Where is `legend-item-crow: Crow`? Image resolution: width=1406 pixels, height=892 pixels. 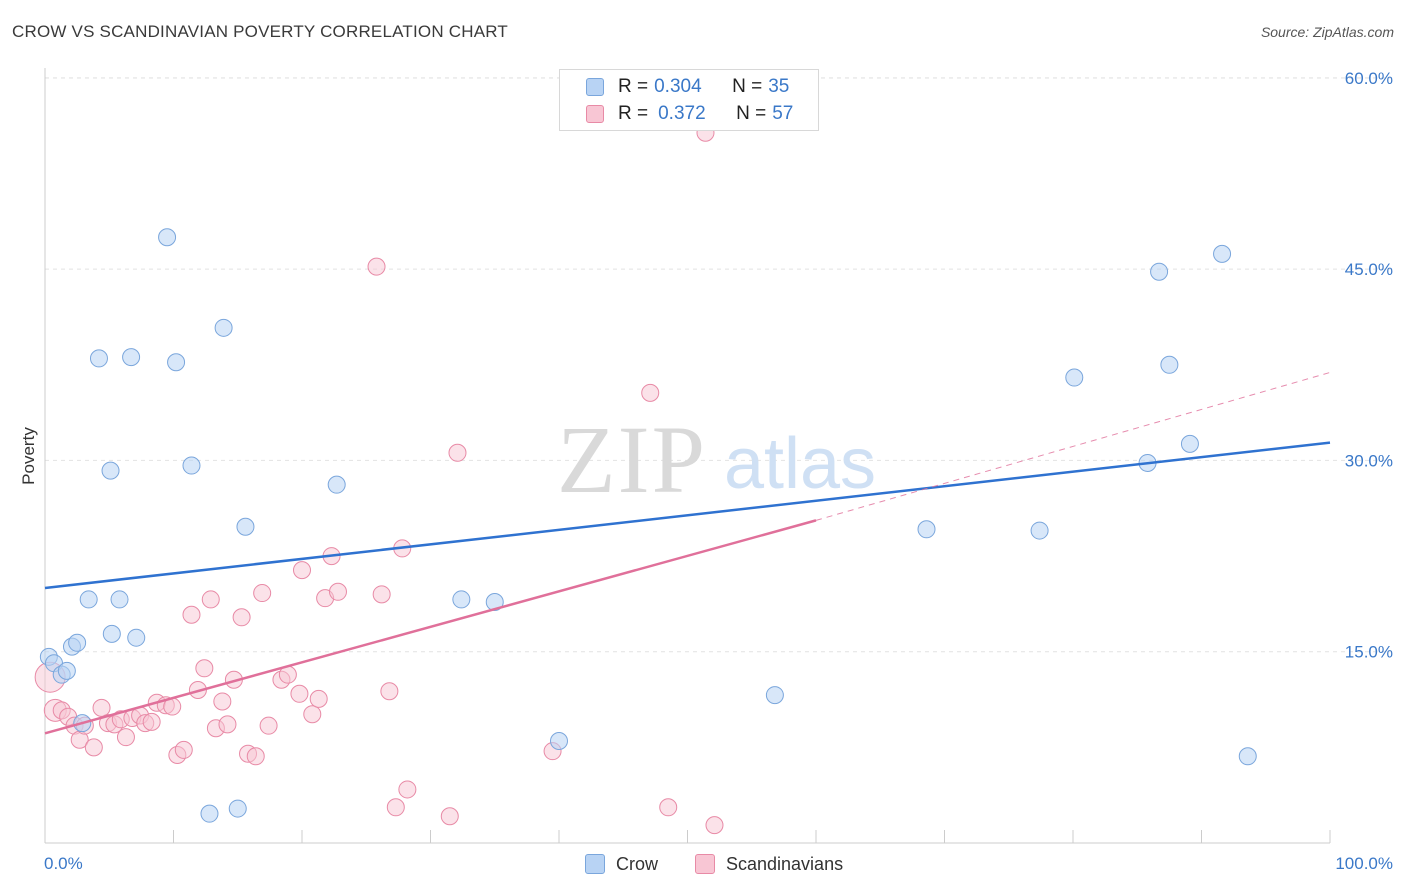
legend-item-crow: Crow is located at coordinates (621, 864).